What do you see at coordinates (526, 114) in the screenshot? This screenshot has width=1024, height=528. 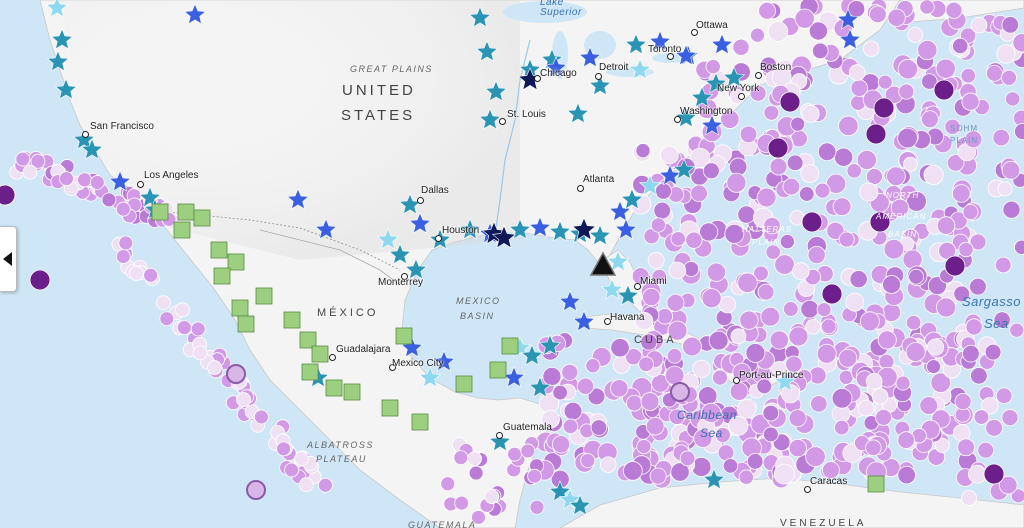 I see `city-label-st-louis: St. Louis` at bounding box center [526, 114].